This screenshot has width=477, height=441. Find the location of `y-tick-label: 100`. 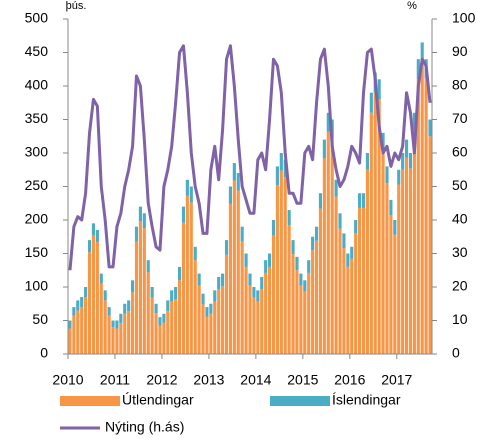

y-tick-label: 100 is located at coordinates (37, 286).